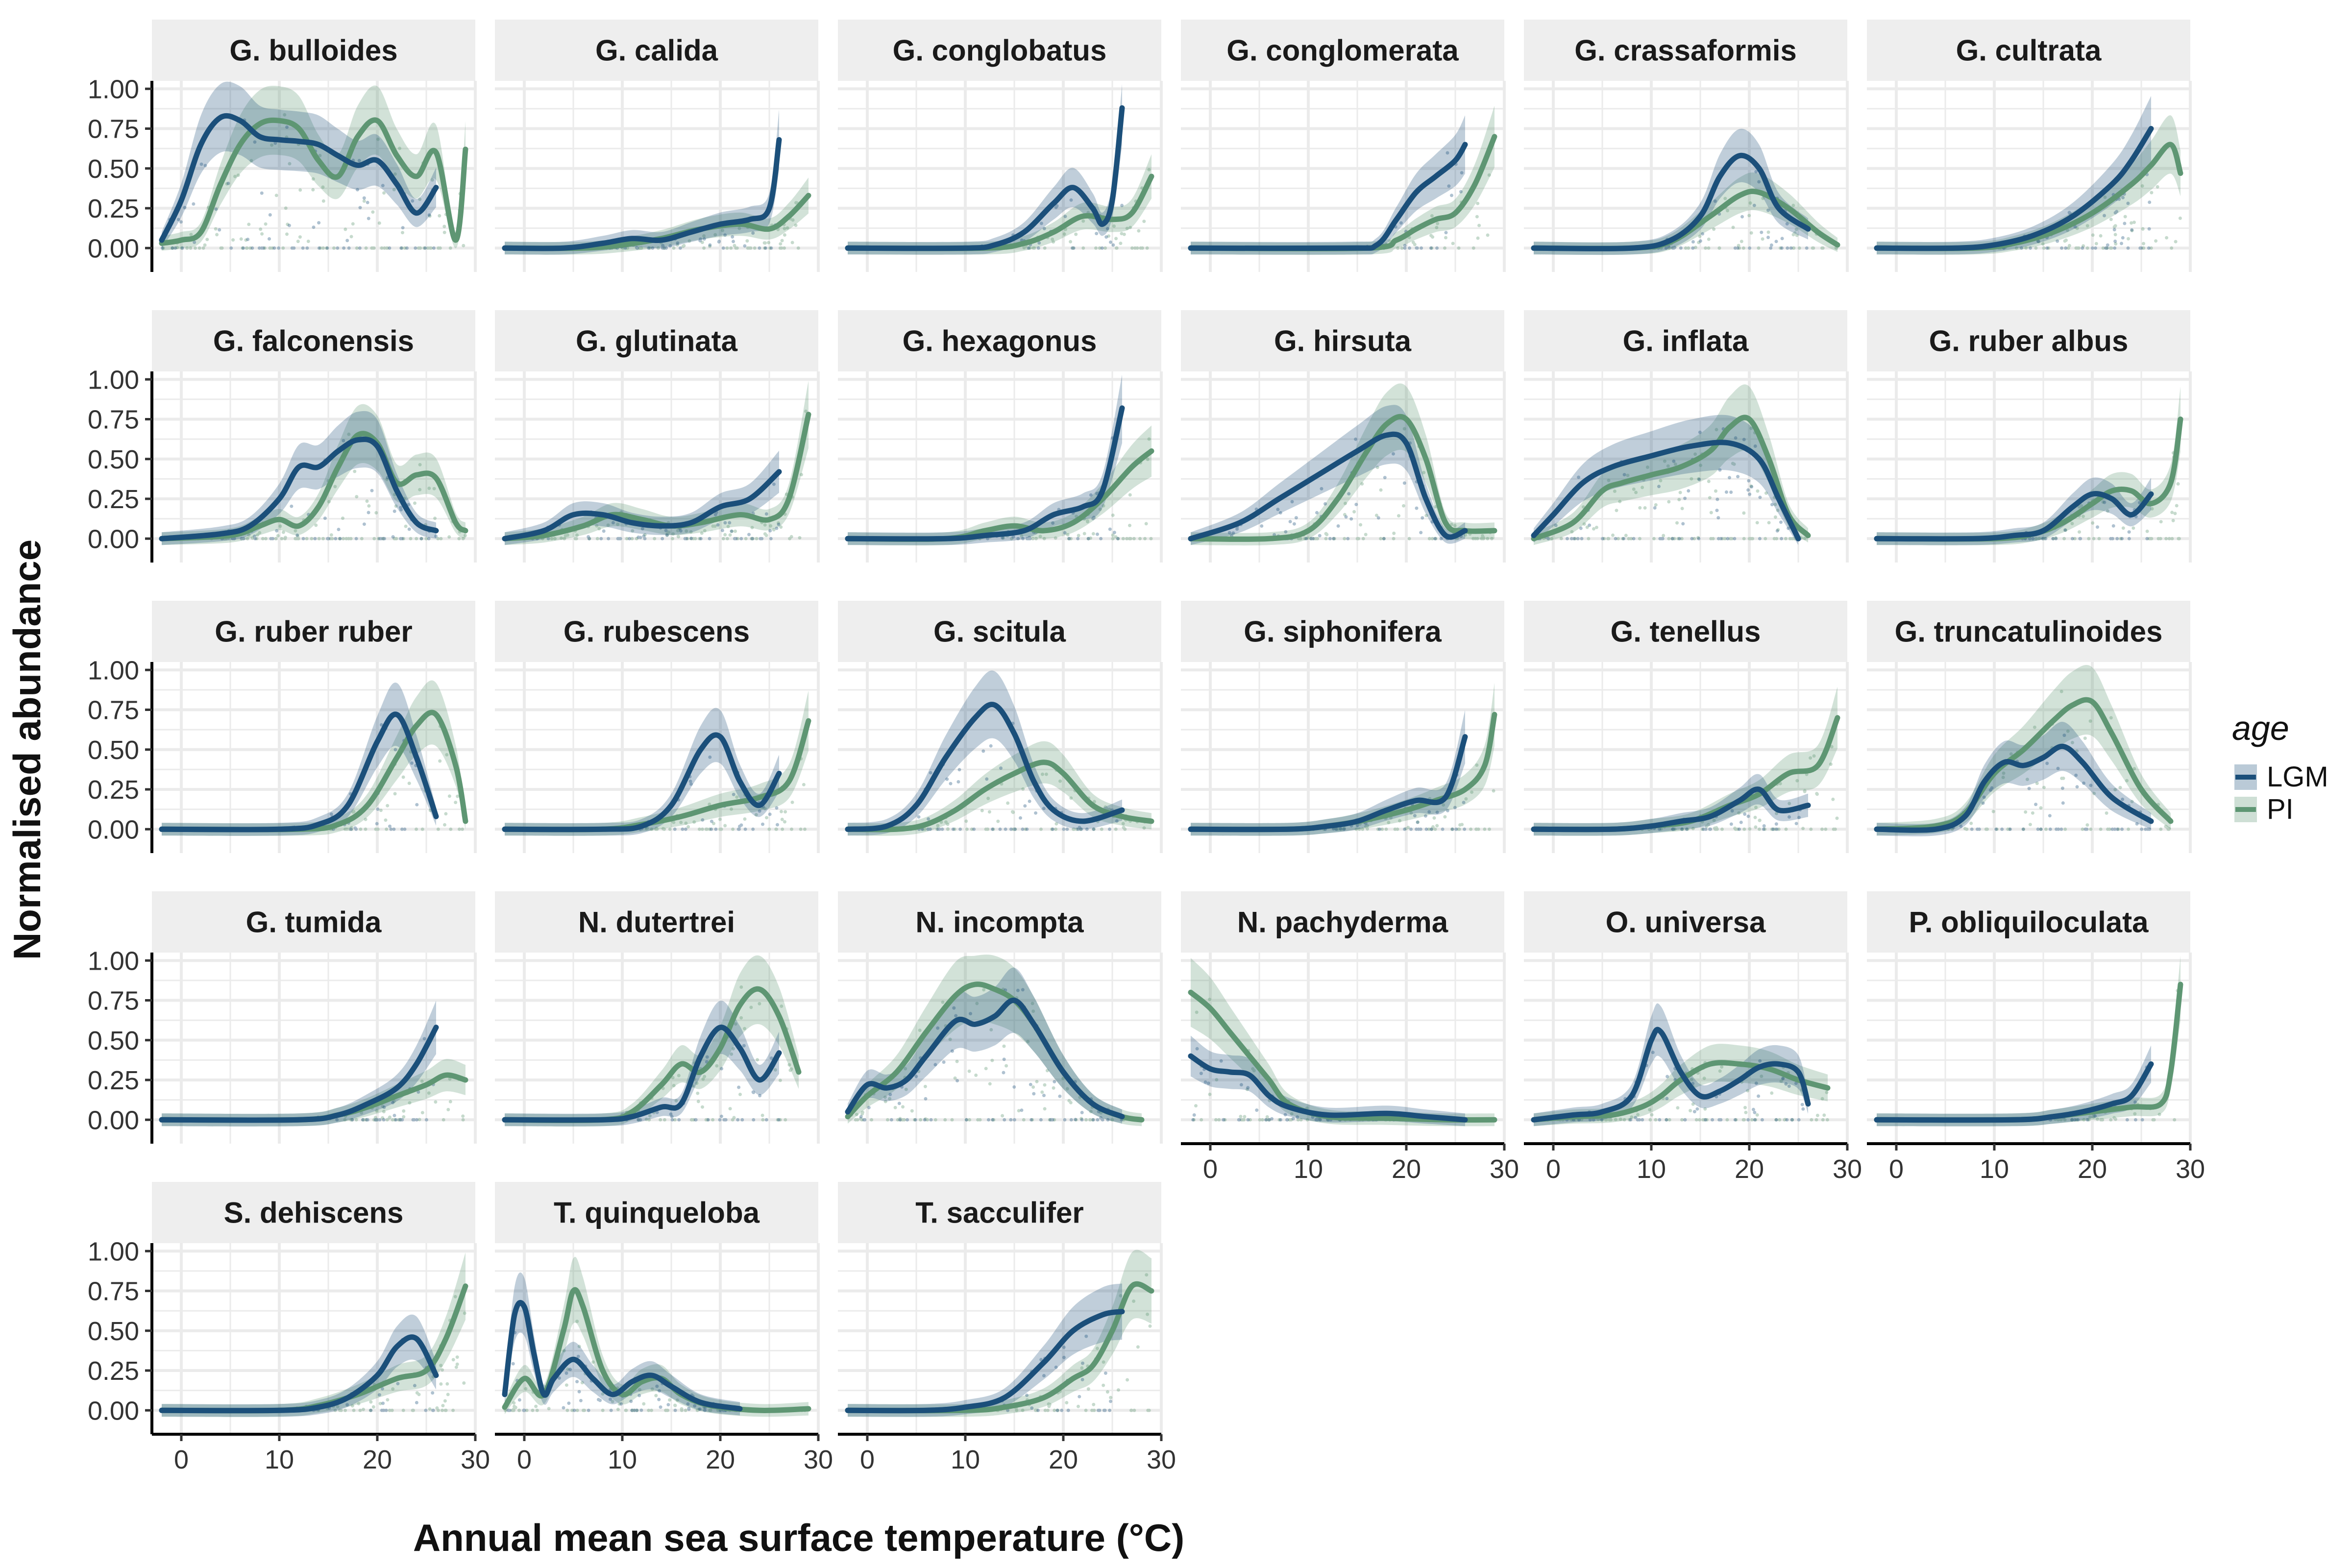 The width and height of the screenshot is (2352, 1568). I want to click on panel-strip, so click(313, 50).